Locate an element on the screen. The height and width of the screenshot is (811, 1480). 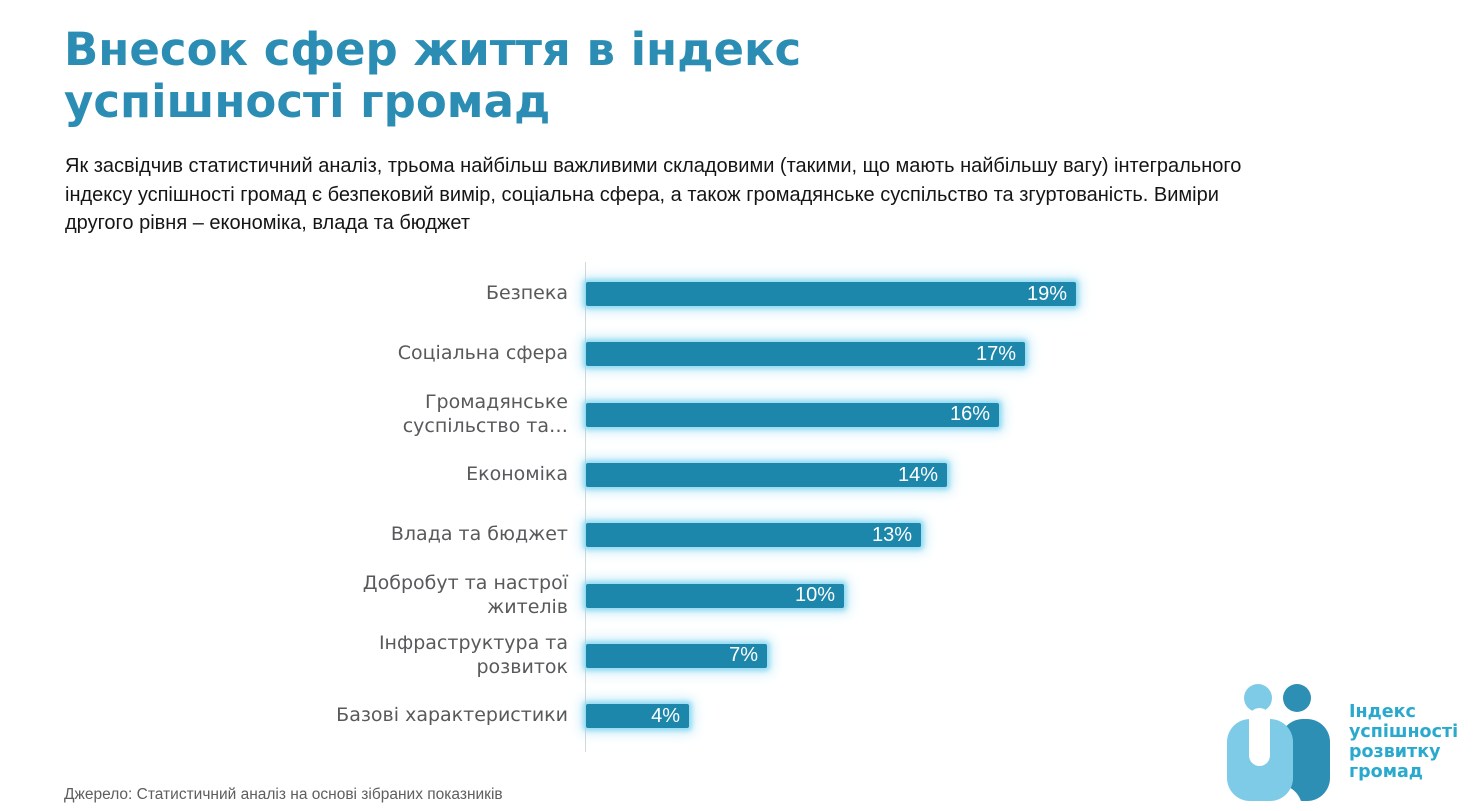
bar-category-label: Економіка is located at coordinates (517, 474).